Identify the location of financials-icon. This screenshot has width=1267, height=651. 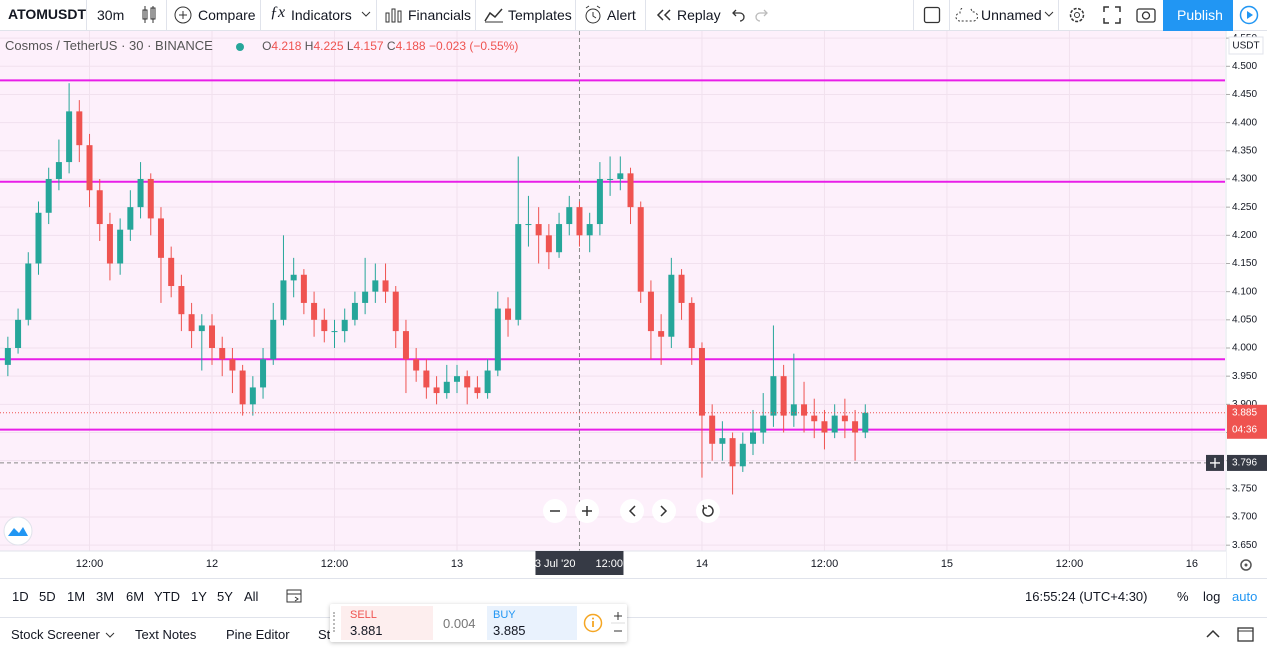
(394, 15).